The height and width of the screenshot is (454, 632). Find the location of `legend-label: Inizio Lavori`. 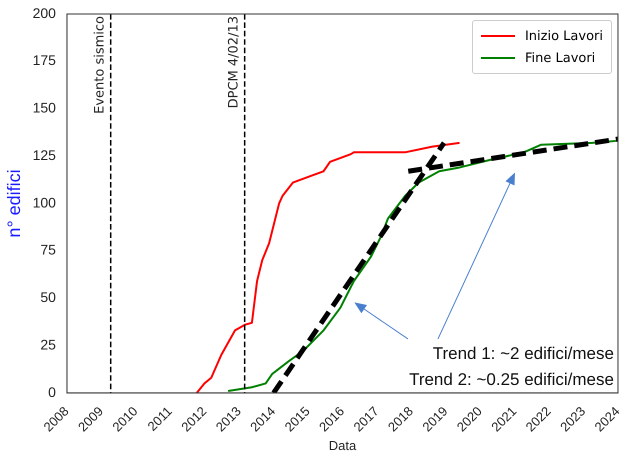

legend-label: Inizio Lavori is located at coordinates (563, 36).